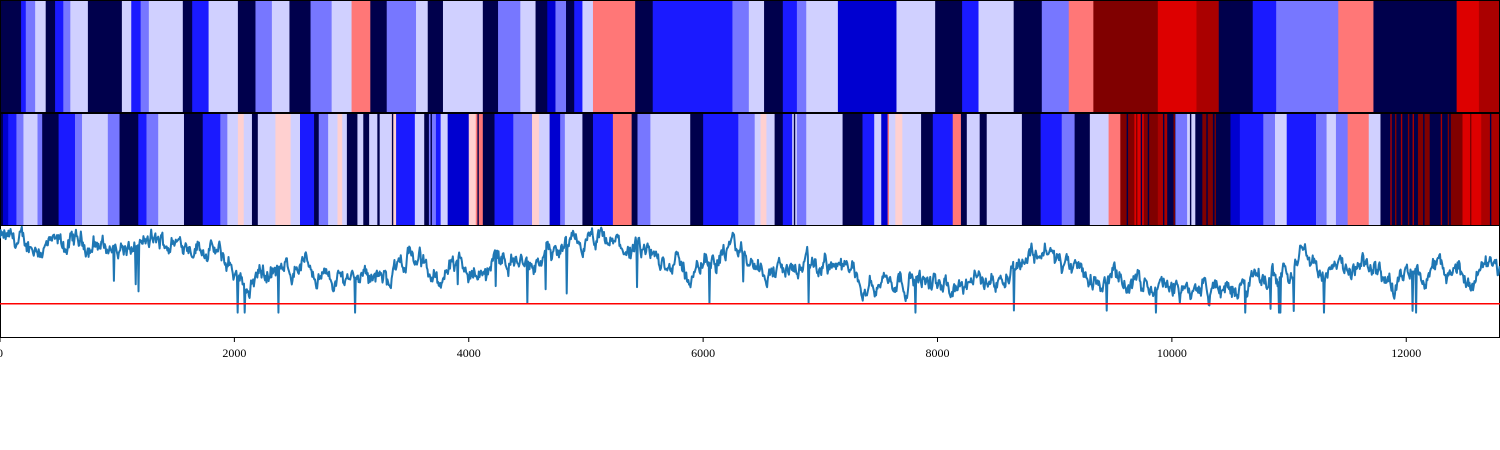  What do you see at coordinates (710, 349) in the screenshot?
I see `x-axis: 0 2000 4000 6000 8000 10000 12000` at bounding box center [710, 349].